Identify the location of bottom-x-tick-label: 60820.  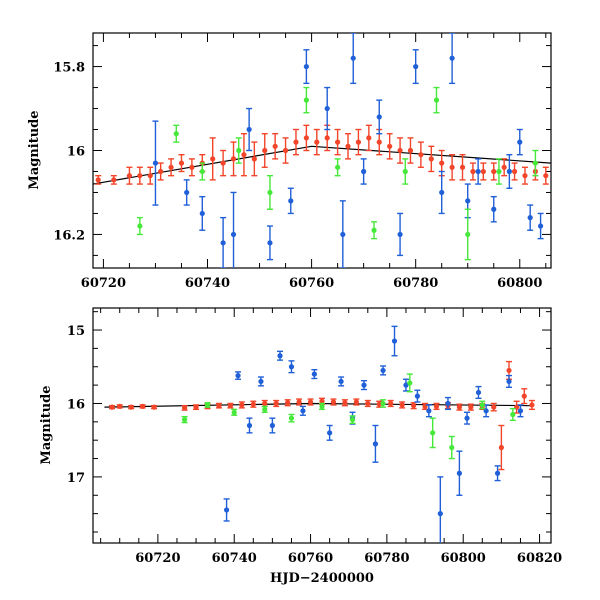
(539, 558).